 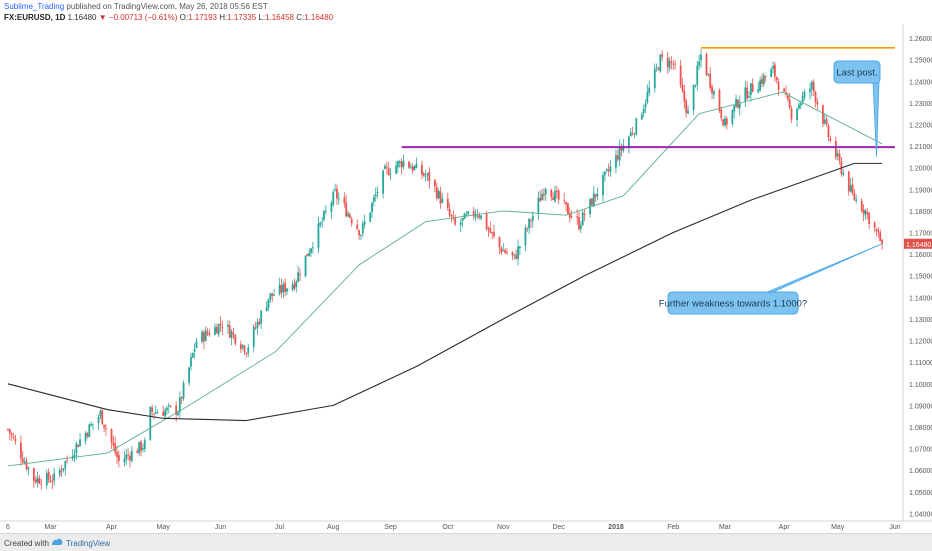 What do you see at coordinates (88, 543) in the screenshot?
I see `tradingview-brand: TradingView` at bounding box center [88, 543].